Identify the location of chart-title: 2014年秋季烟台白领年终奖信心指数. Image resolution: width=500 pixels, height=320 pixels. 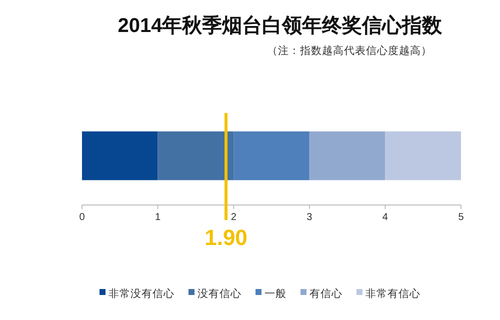
(281, 25).